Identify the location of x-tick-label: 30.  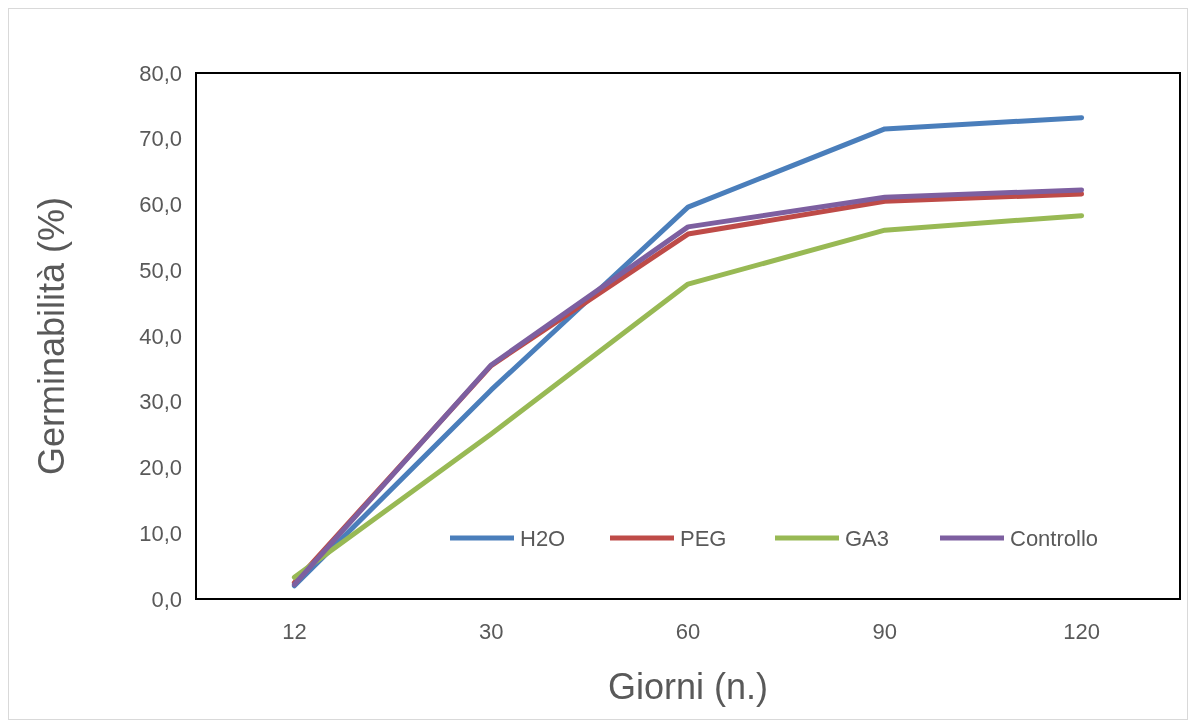
(491, 631).